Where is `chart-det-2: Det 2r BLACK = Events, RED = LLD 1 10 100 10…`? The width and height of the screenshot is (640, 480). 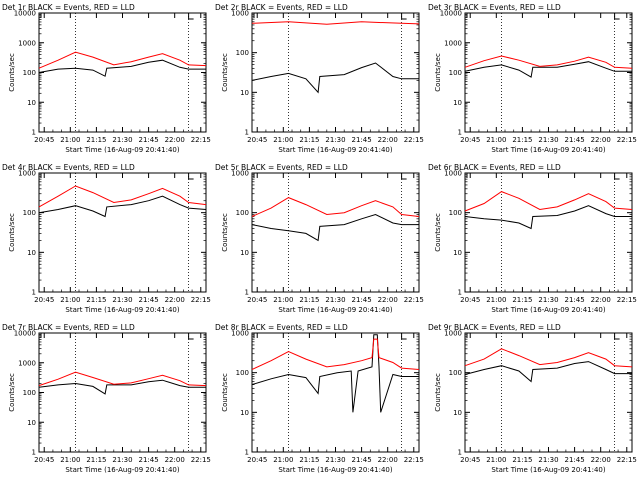
chart-det-2: Det 2r BLACK = Events, RED = LLD 1 10 100 10… is located at coordinates (319, 78).